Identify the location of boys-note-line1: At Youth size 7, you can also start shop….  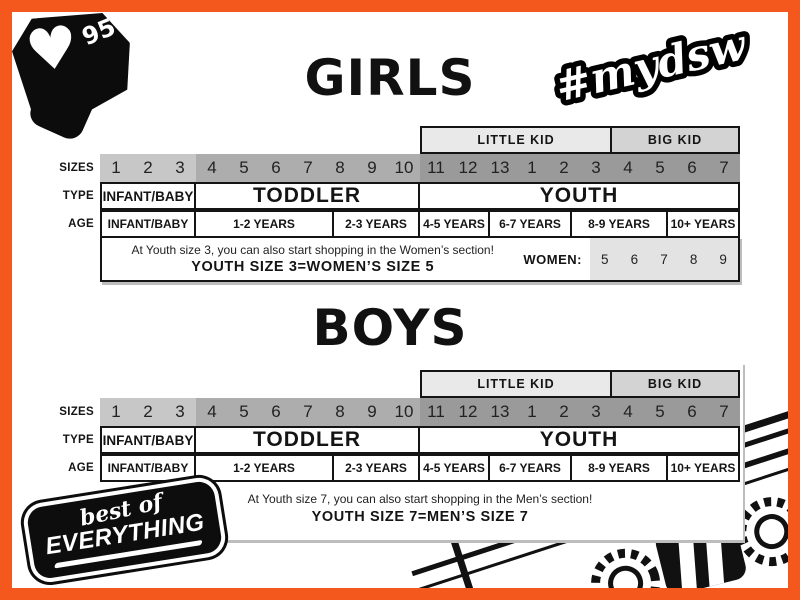
(420, 499).